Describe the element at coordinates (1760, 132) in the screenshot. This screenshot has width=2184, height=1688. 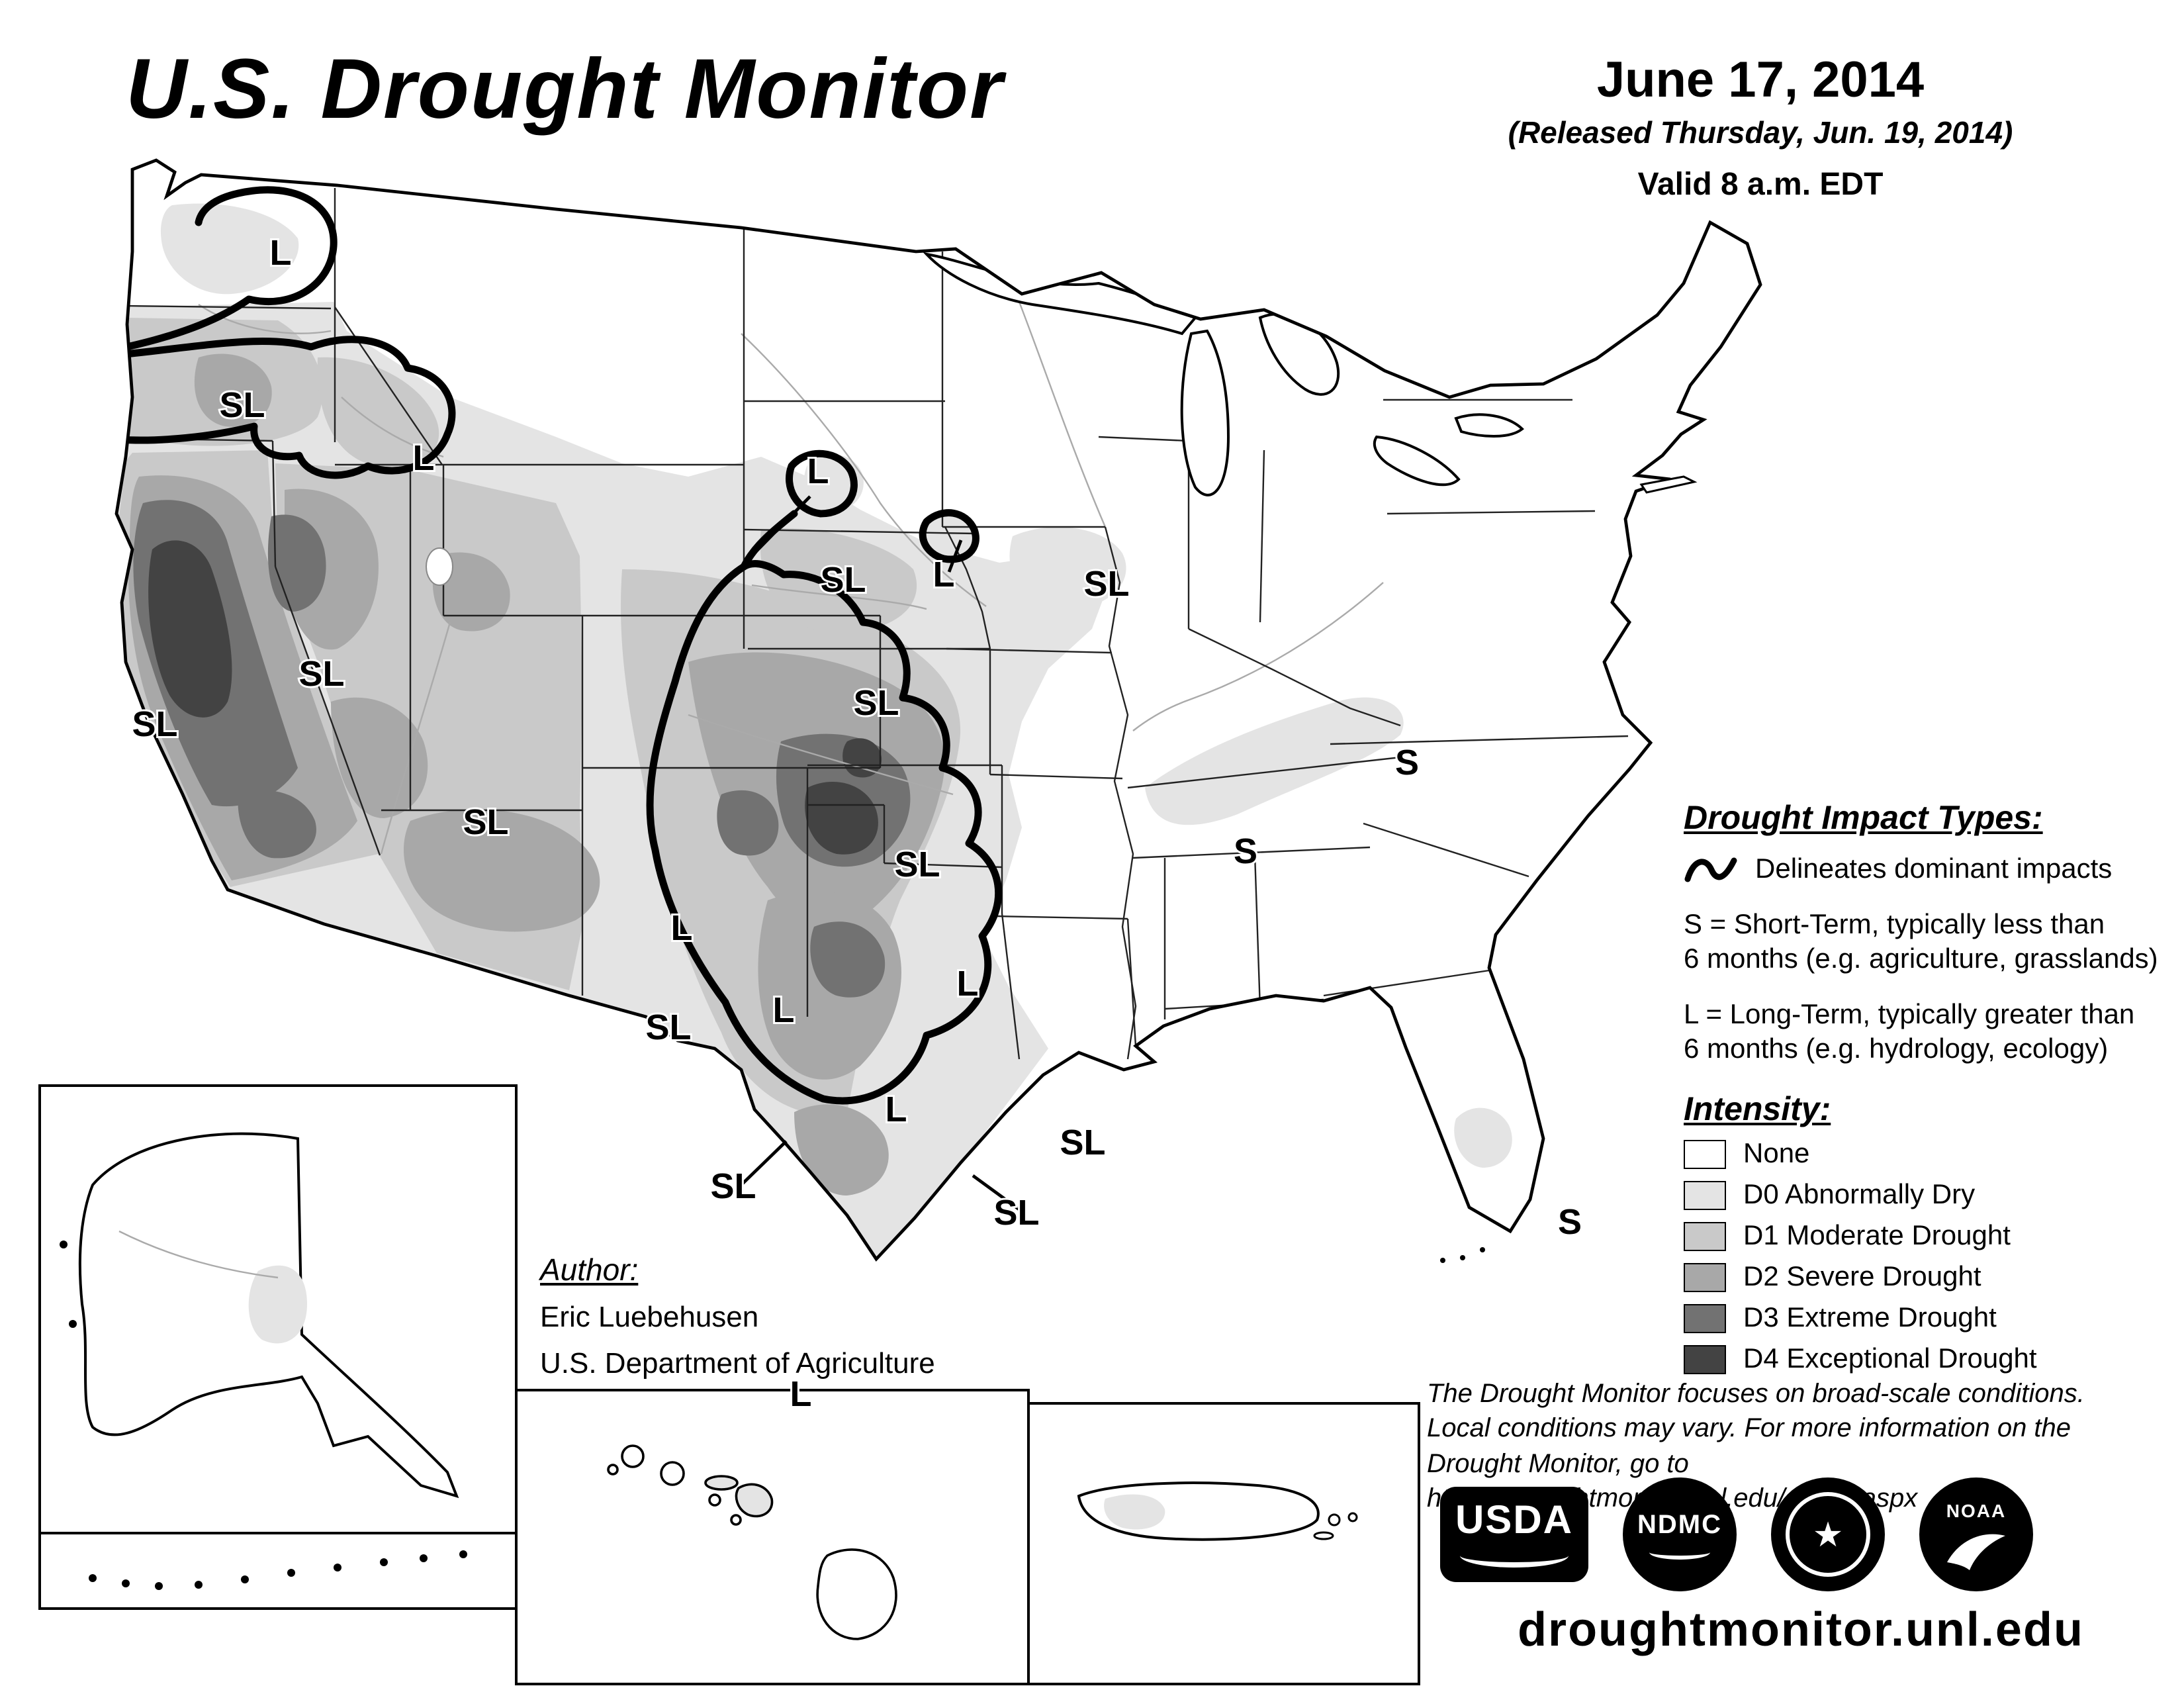
I see `release-date: (Released Thursday, Jun. 19, 2014)` at that location.